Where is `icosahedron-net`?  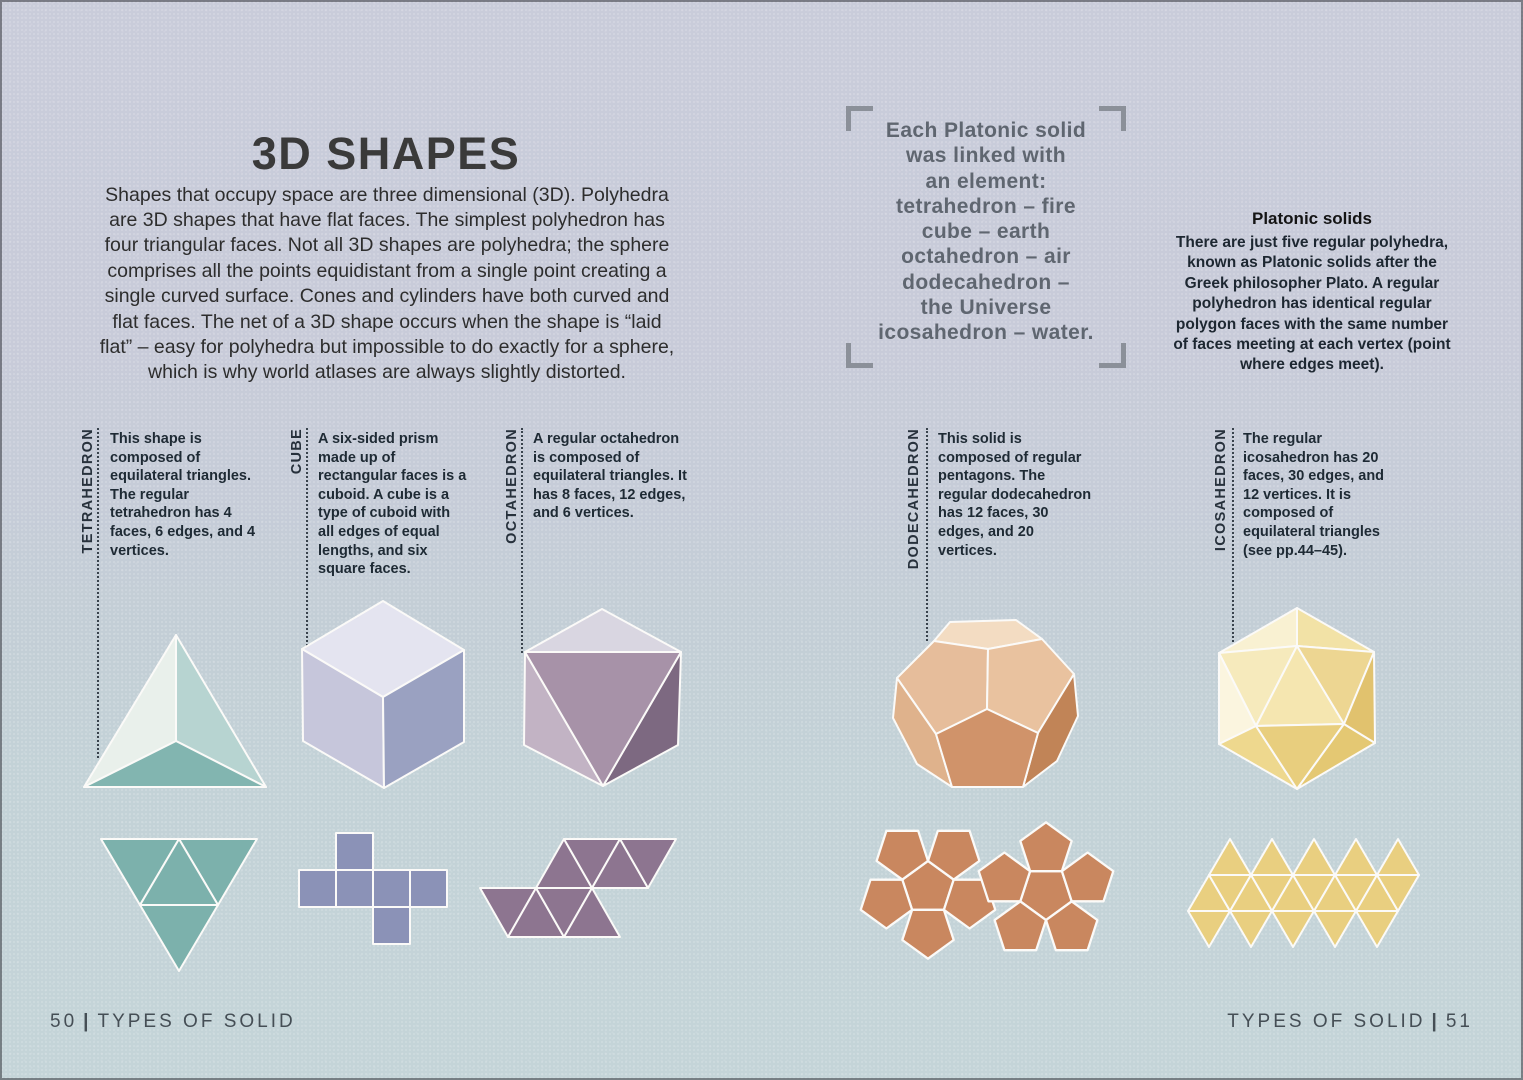 icosahedron-net is located at coordinates (1303, 893).